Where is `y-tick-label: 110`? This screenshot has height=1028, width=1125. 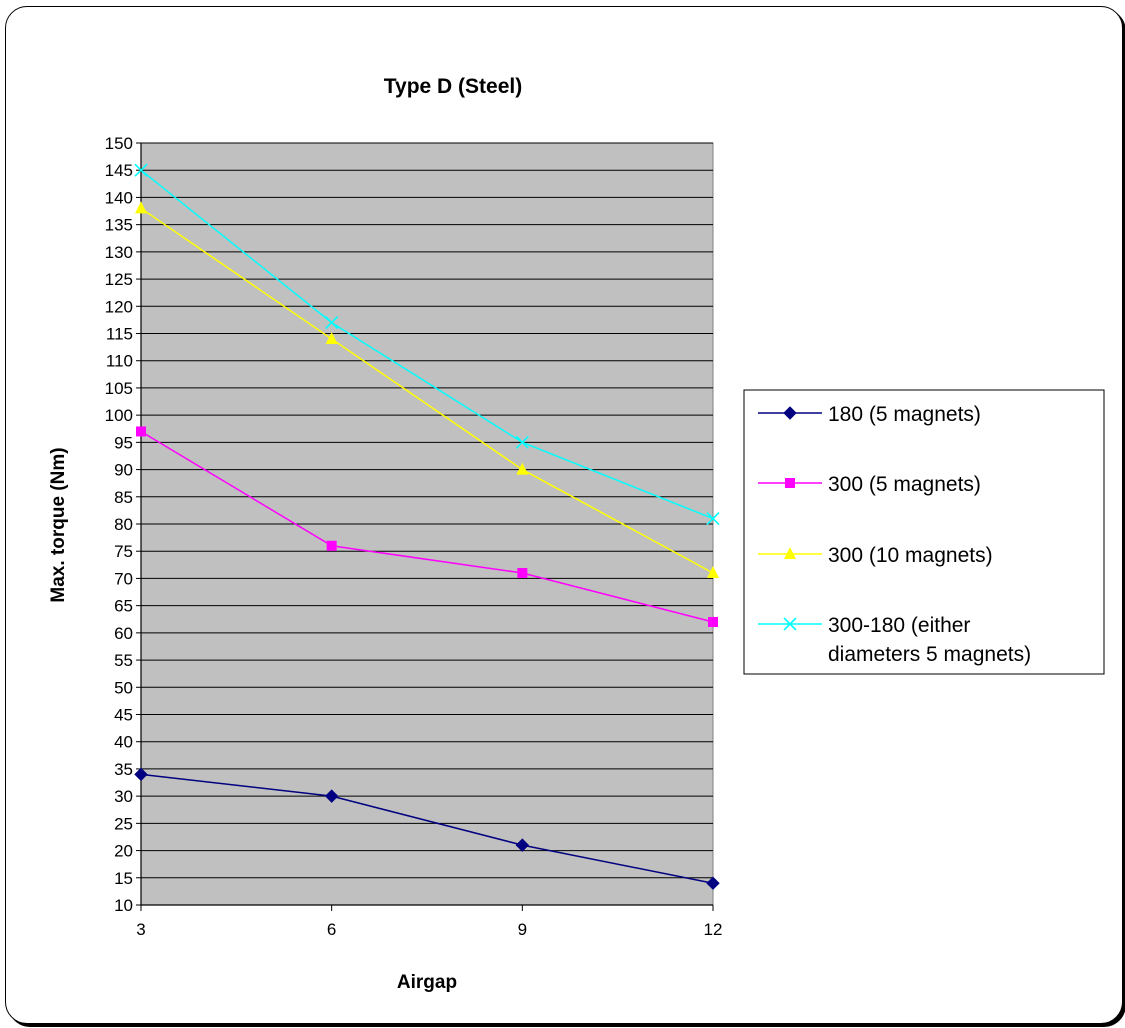
y-tick-label: 110 is located at coordinates (119, 361).